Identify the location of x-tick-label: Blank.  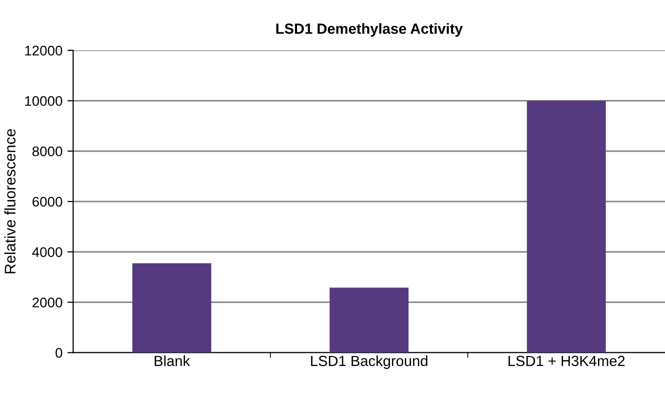
(172, 360).